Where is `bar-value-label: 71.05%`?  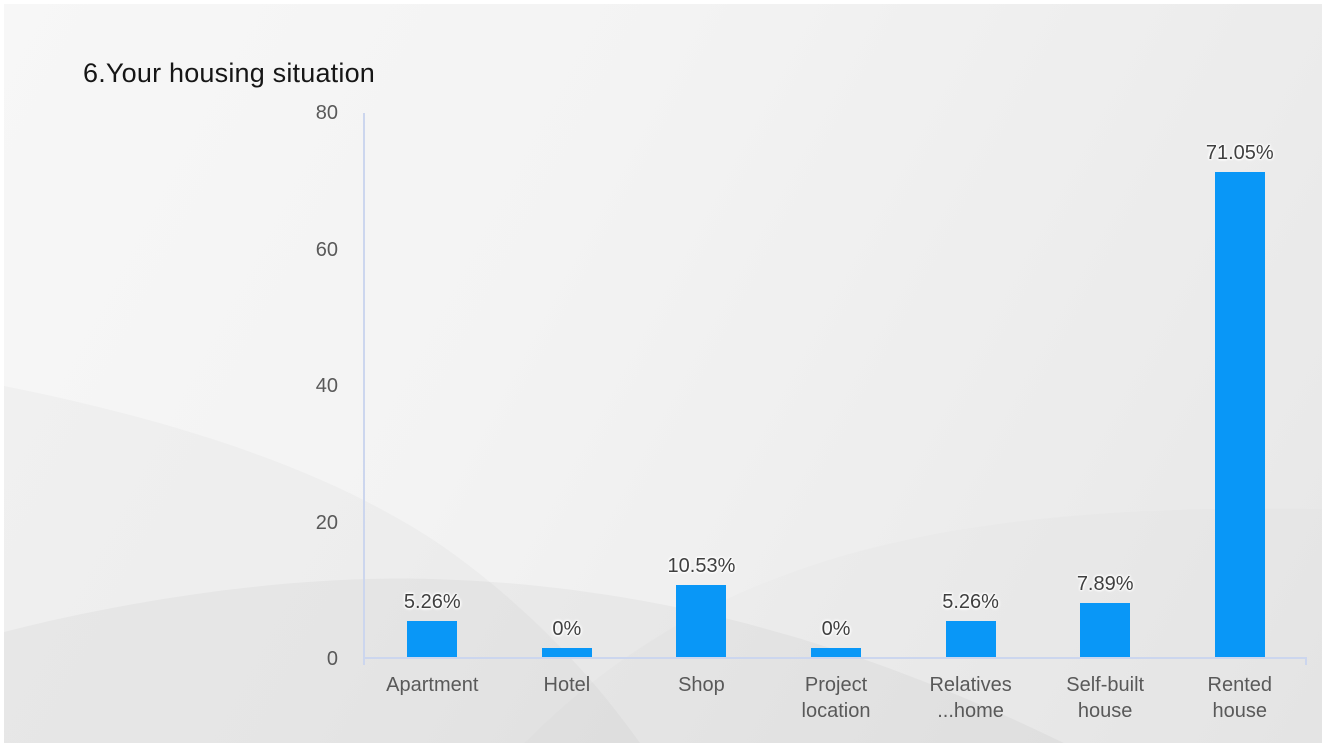
bar-value-label: 71.05% is located at coordinates (1239, 153).